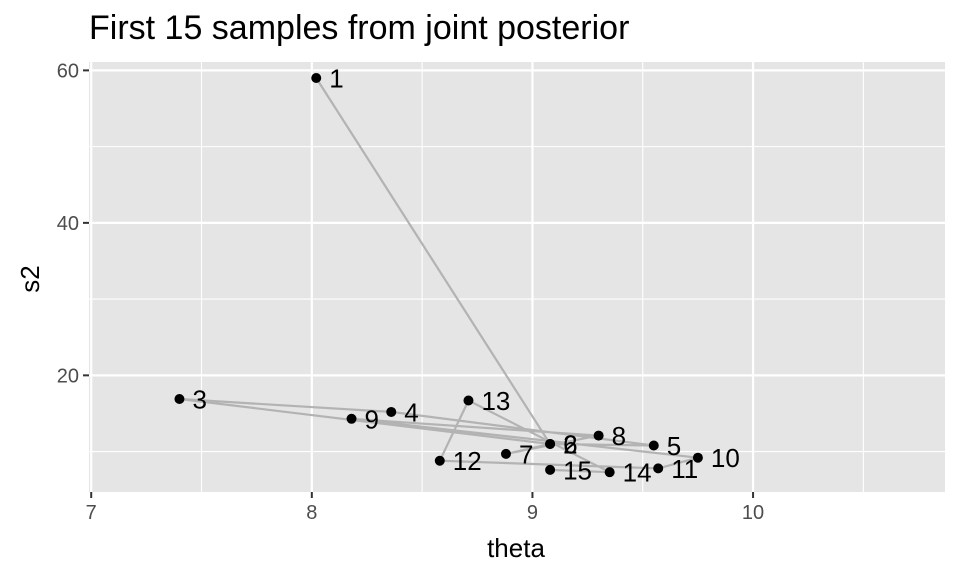 The width and height of the screenshot is (960, 576). I want to click on sample-label: 8, so click(619, 436).